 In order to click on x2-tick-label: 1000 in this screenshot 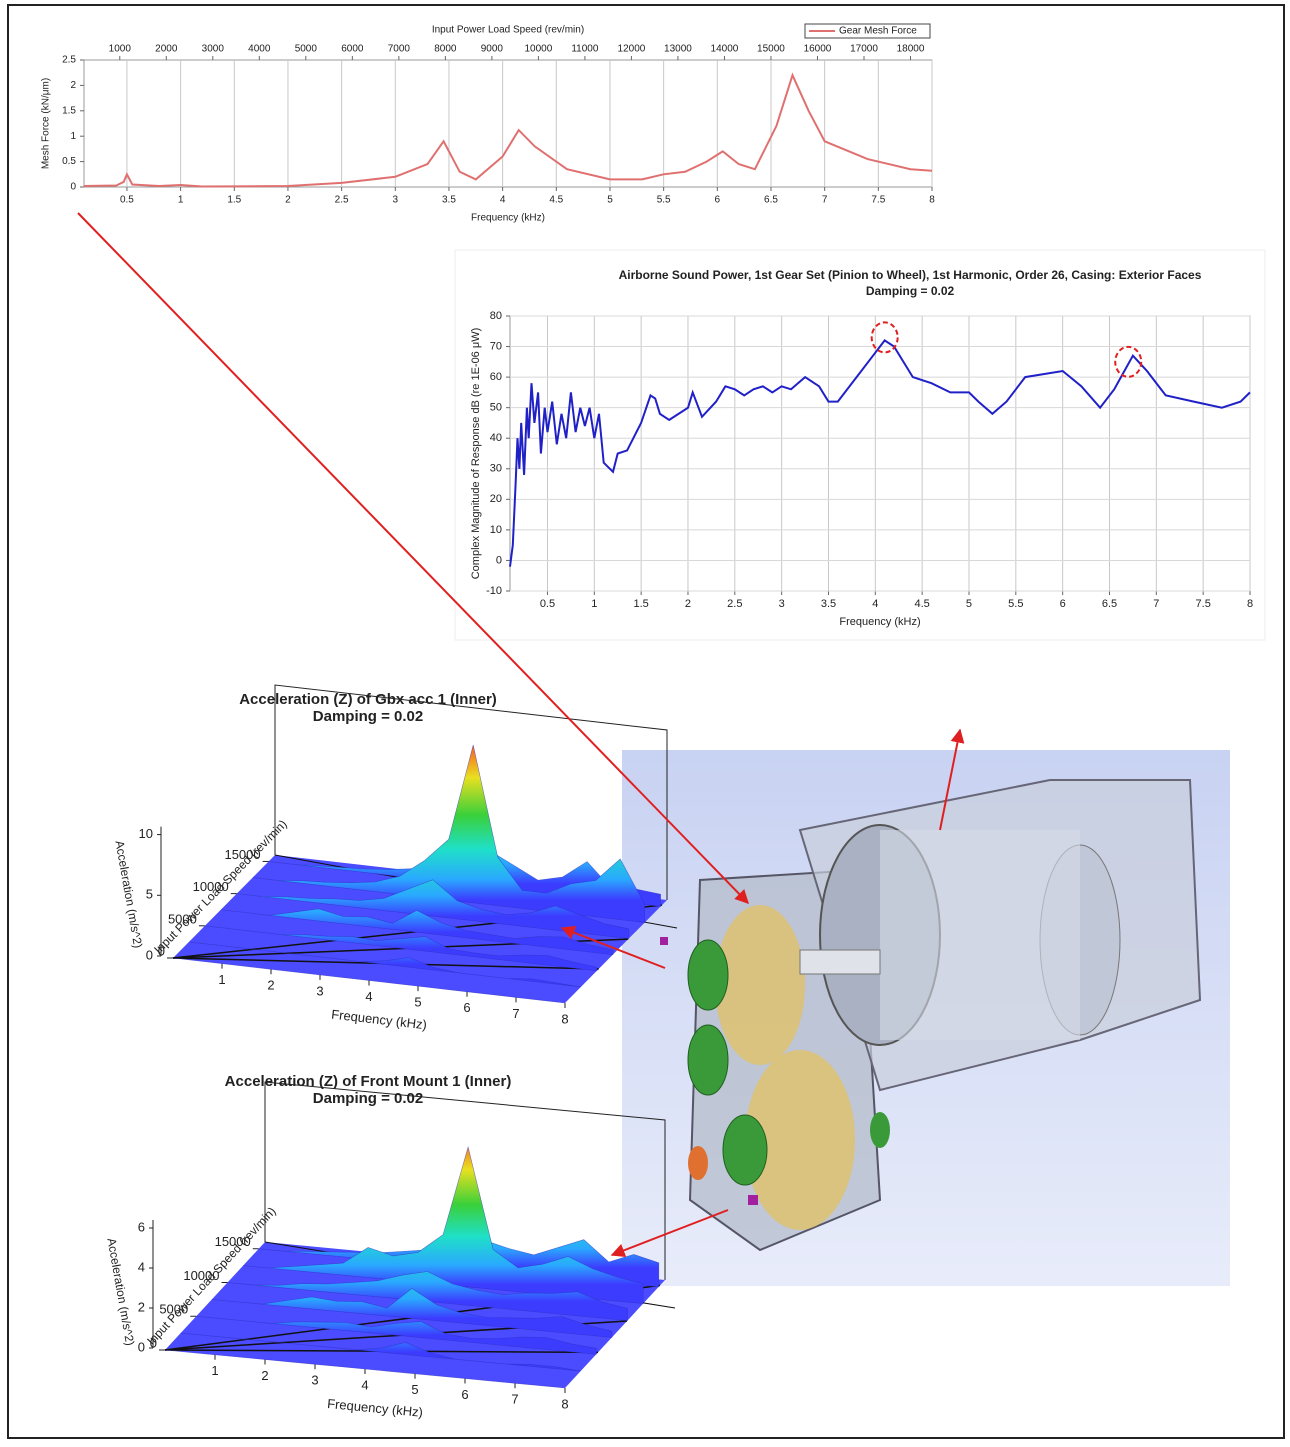, I will do `click(120, 49)`.